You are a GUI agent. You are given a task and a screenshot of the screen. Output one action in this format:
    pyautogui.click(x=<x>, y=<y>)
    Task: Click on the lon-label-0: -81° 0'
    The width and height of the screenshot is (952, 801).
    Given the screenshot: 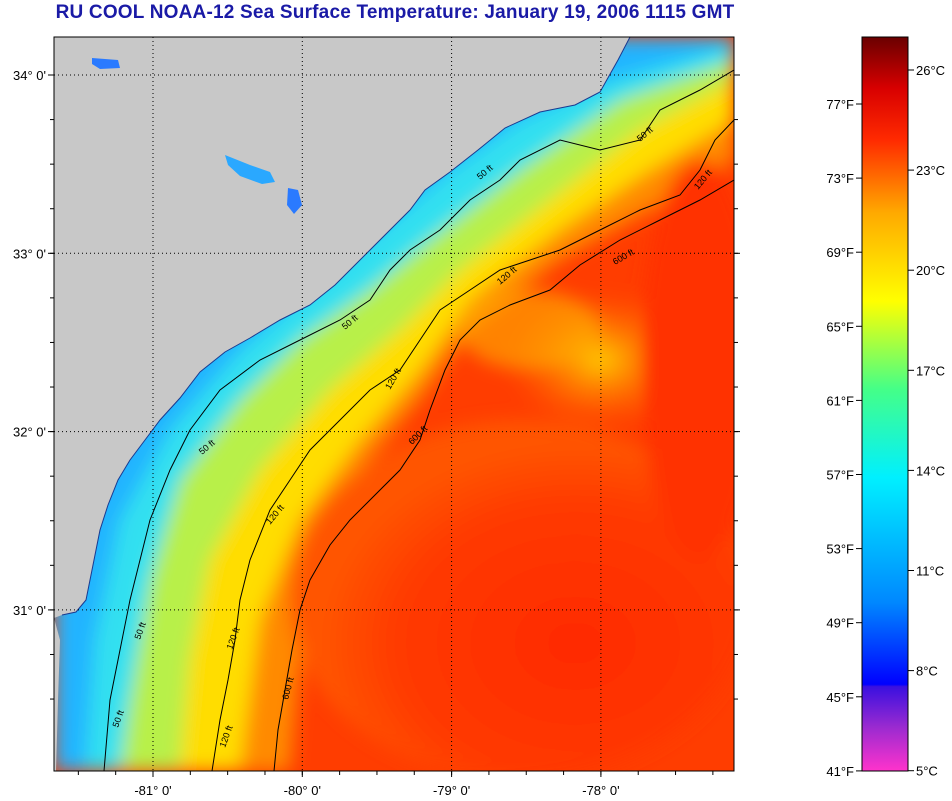 What is the action you would take?
    pyautogui.click(x=152, y=790)
    